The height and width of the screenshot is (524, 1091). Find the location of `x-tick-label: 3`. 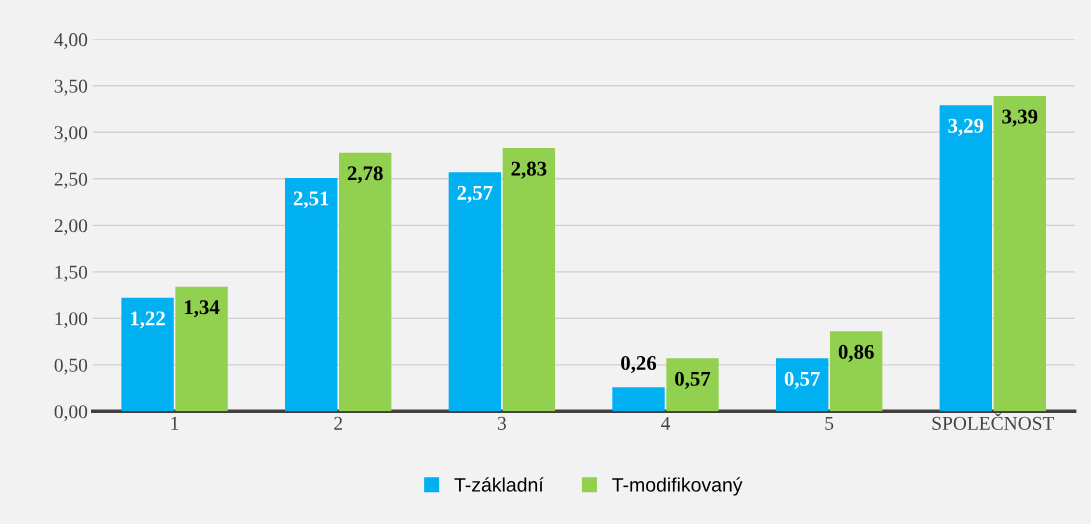

x-tick-label: 3 is located at coordinates (501, 423).